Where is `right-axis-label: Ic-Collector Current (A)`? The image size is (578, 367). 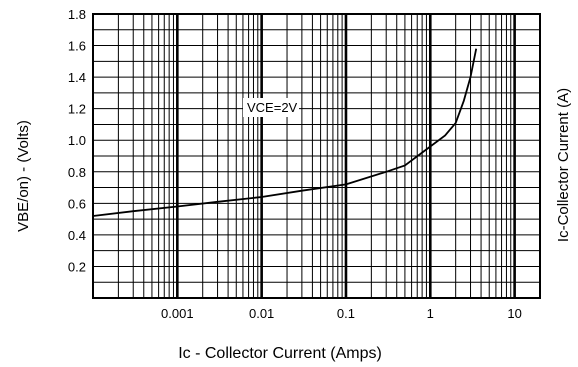
right-axis-label: Ic-Collector Current (A) is located at coordinates (563, 165).